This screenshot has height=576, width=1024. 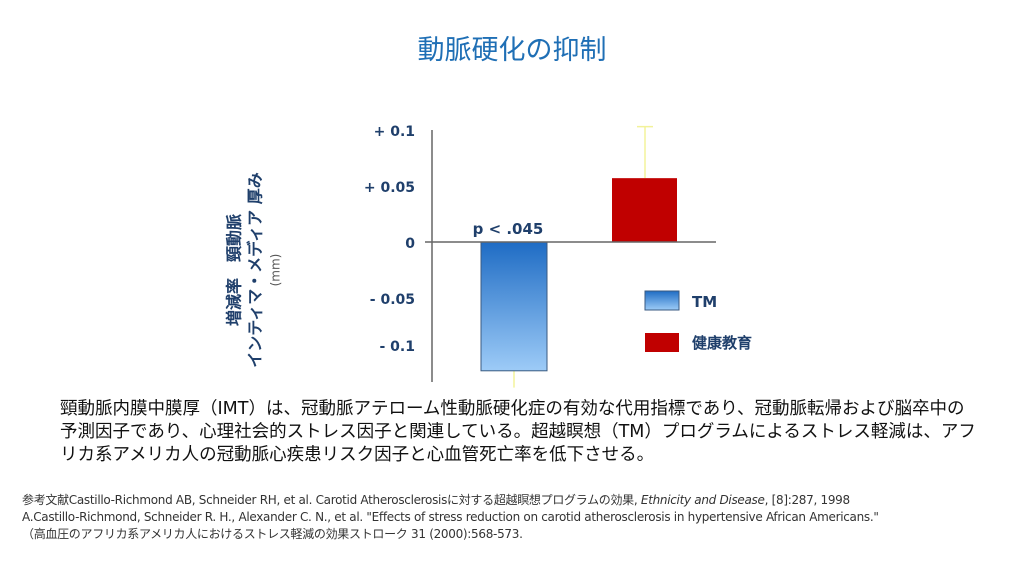 What do you see at coordinates (410, 244) in the screenshot?
I see `y-tick-label: 0` at bounding box center [410, 244].